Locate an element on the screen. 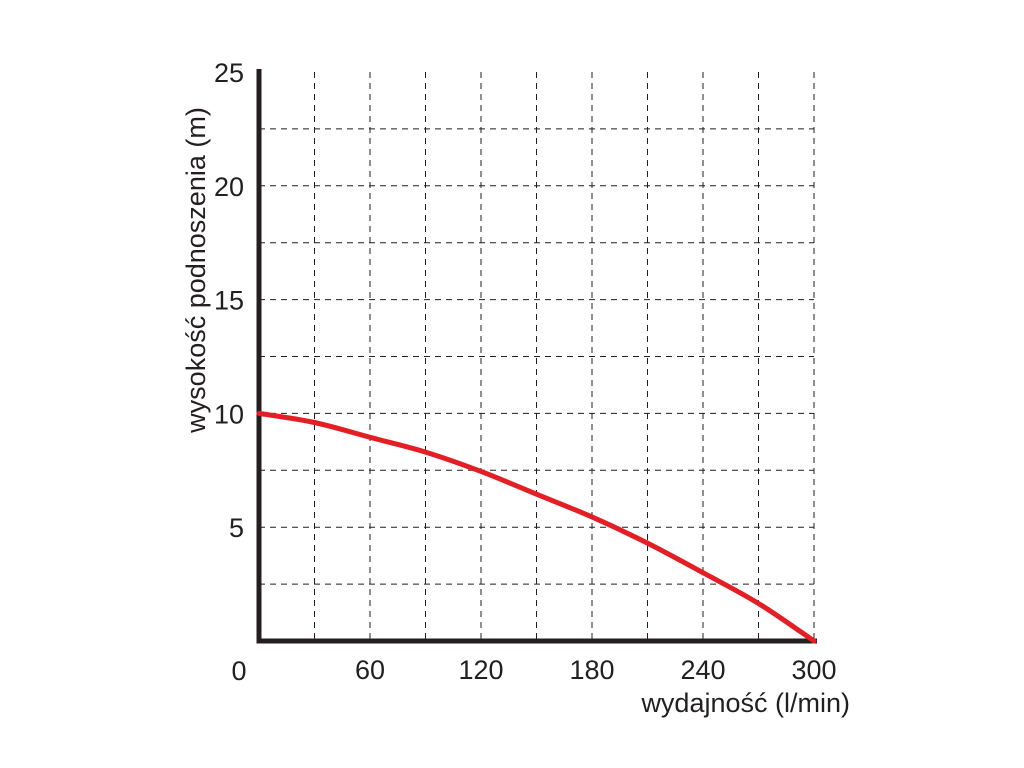 This screenshot has height=768, width=1024. x-tick-label: 60 is located at coordinates (370, 670).